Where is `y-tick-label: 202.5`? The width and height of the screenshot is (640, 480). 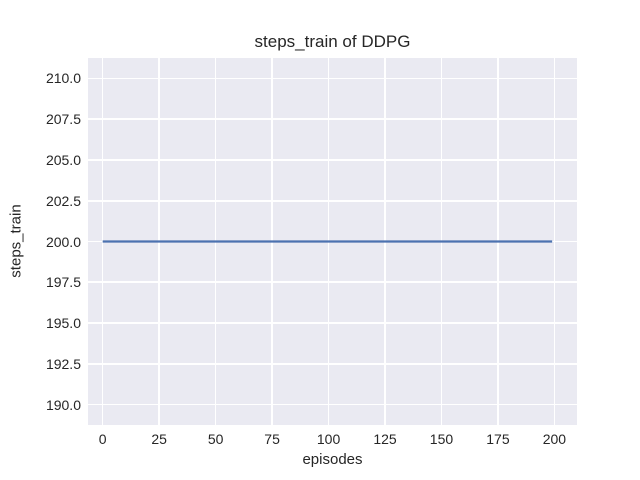 y-tick-label: 202.5 is located at coordinates (63, 200).